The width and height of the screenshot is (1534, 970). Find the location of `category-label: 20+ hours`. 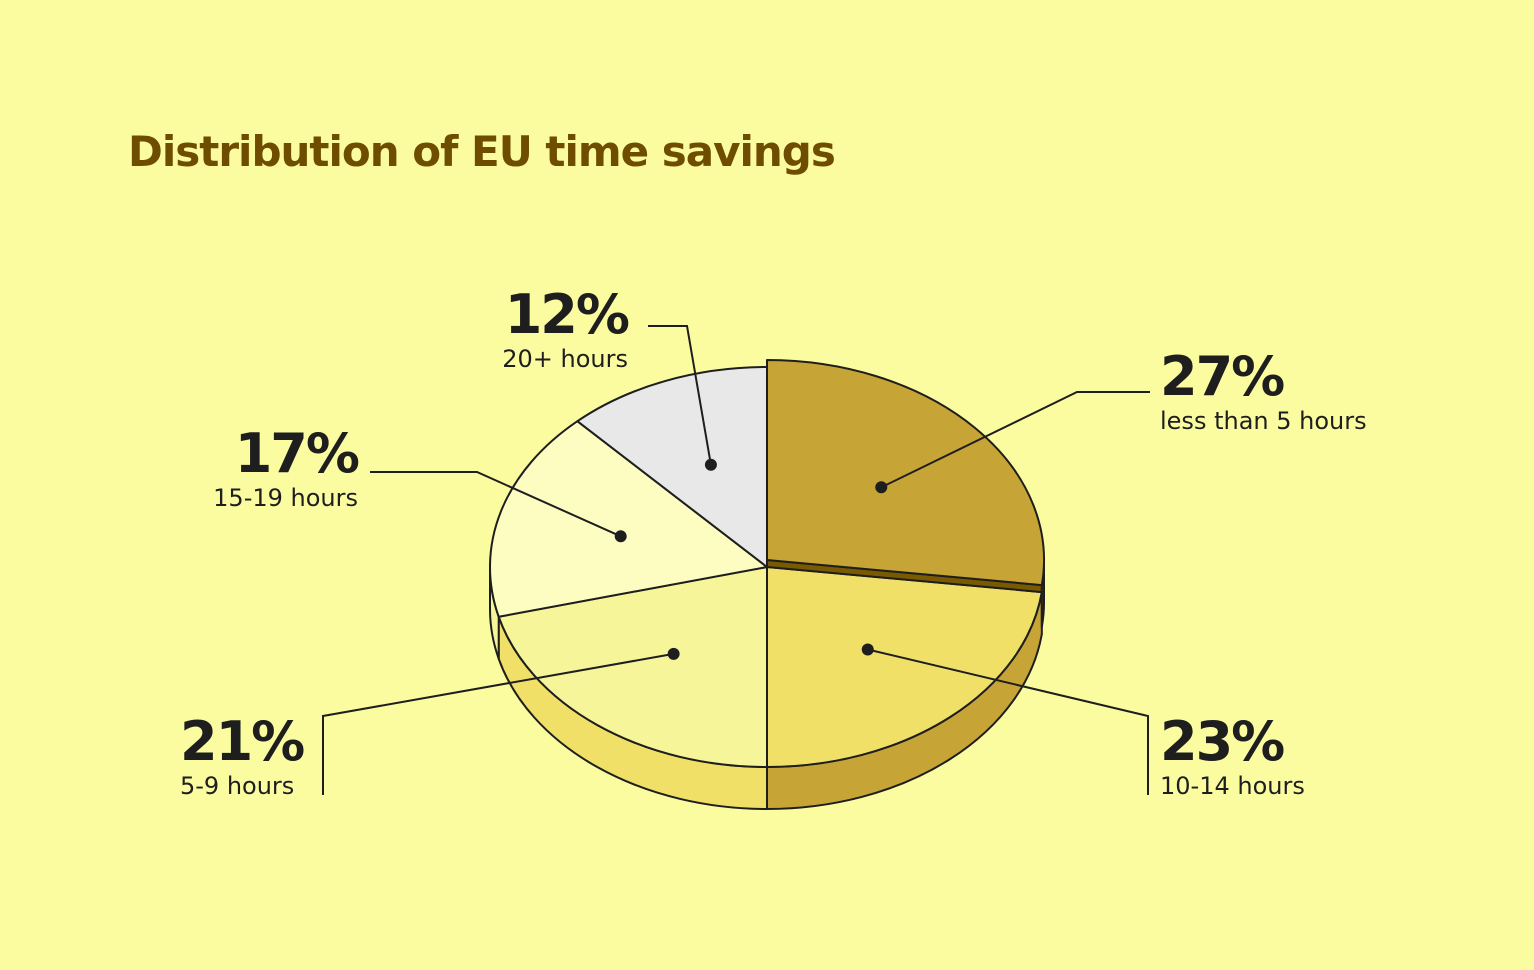

category-label: 20+ hours is located at coordinates (565, 359).